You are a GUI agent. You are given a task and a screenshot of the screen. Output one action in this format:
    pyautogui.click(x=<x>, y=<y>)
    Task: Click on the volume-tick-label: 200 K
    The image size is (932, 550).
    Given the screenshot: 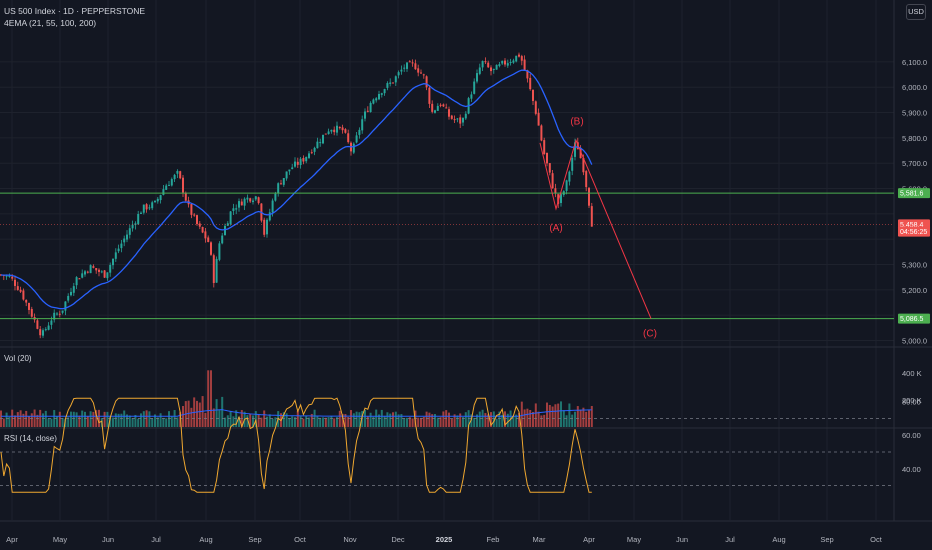 What is the action you would take?
    pyautogui.click(x=912, y=400)
    